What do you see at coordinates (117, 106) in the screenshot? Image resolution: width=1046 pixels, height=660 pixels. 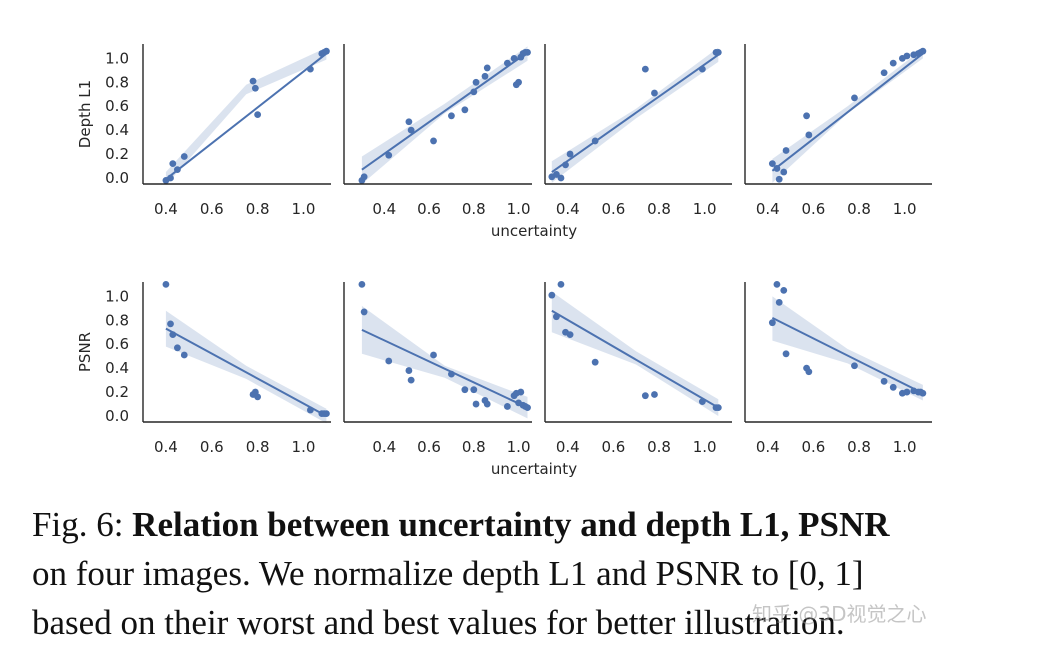 I see `y-tick-label: 0.6` at bounding box center [117, 106].